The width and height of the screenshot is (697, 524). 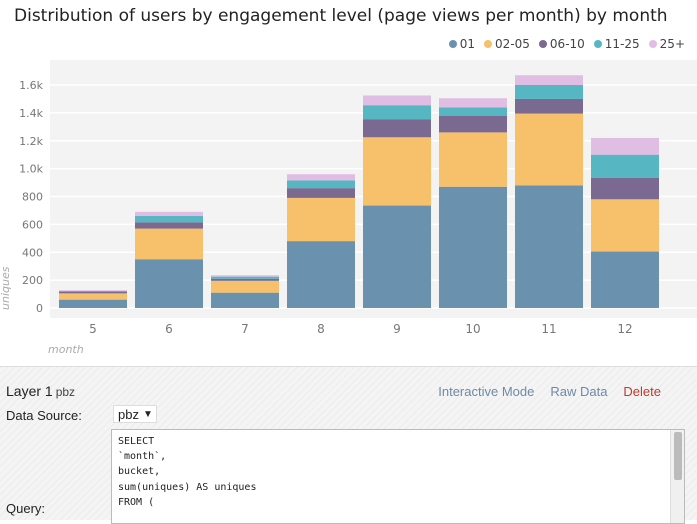 I want to click on data-source-select: pbz ▼, so click(x=135, y=414).